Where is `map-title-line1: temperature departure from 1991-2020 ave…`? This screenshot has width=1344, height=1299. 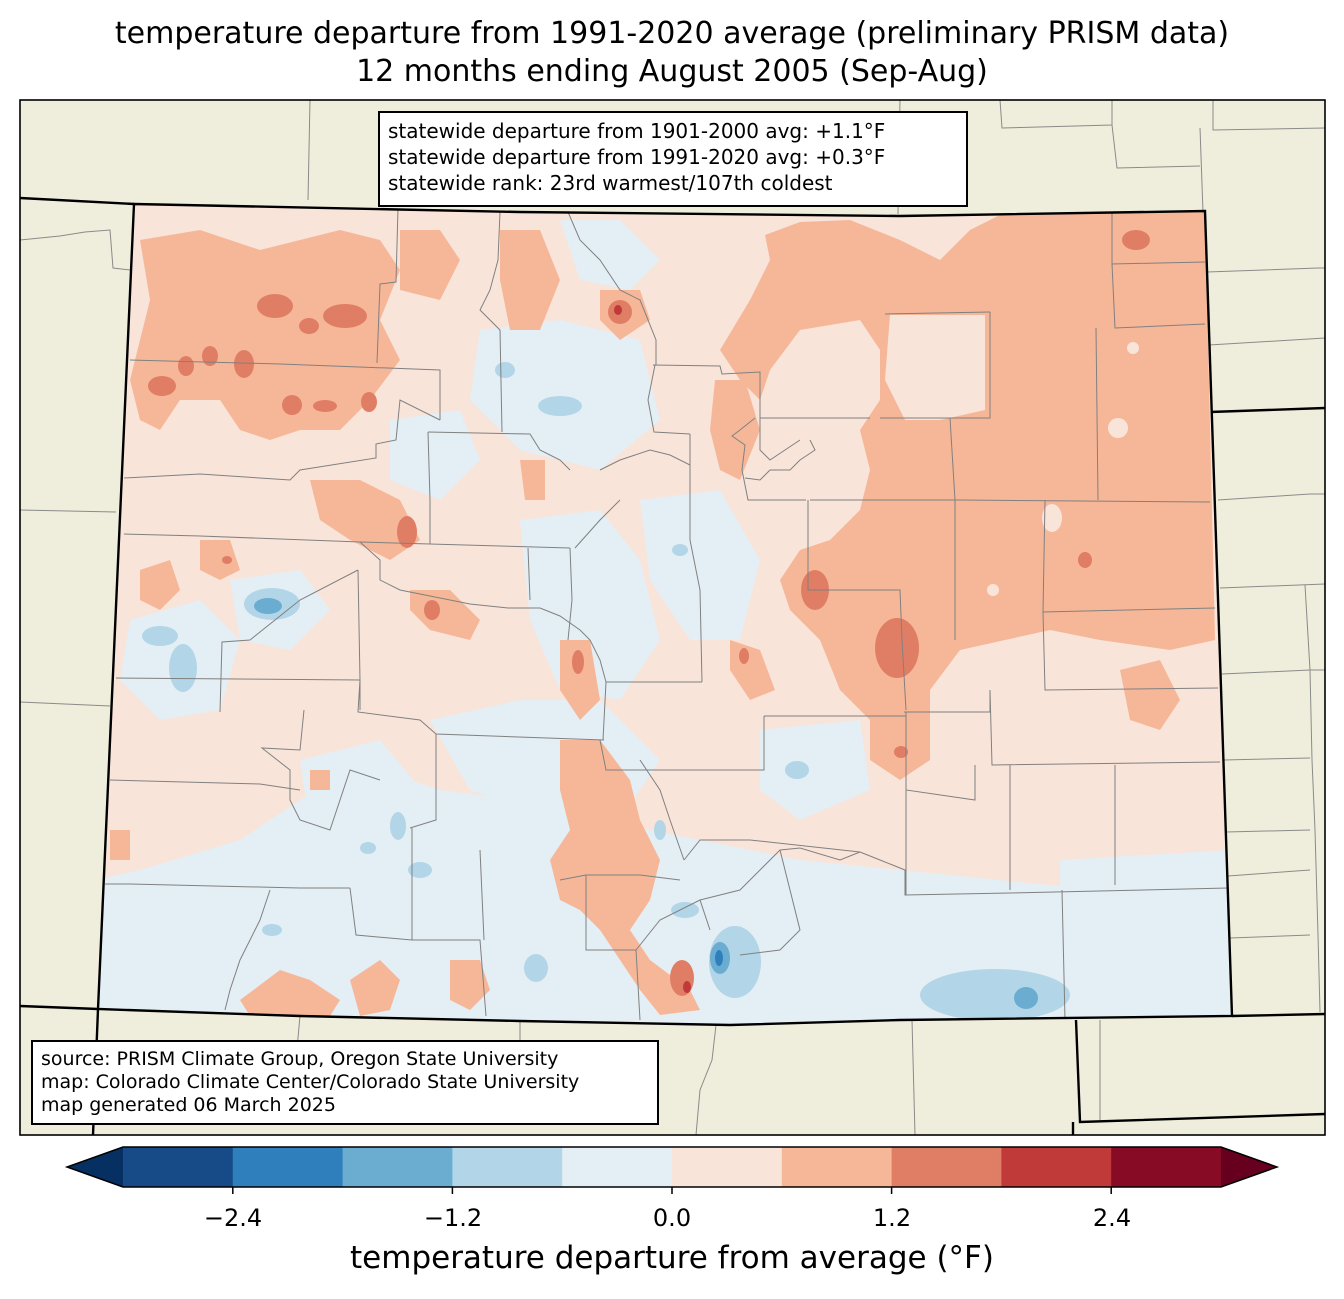
map-title-line1: temperature departure from 1991-2020 ave… is located at coordinates (672, 33).